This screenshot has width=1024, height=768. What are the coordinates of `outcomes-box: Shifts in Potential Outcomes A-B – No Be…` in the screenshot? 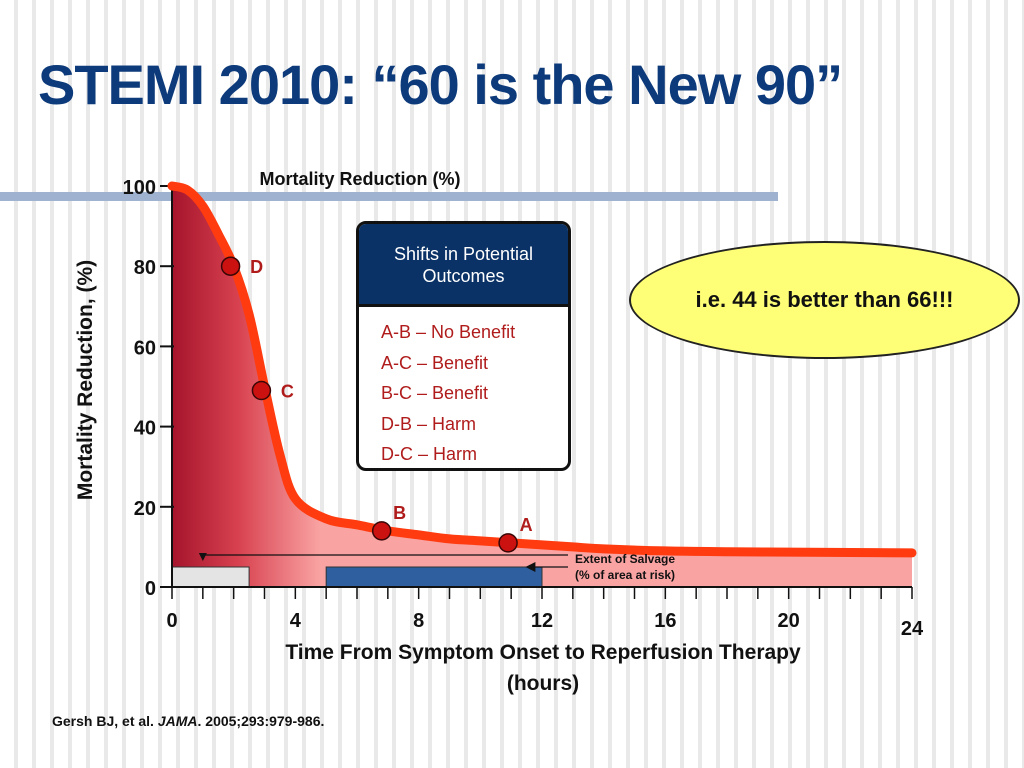 It's located at (463, 346).